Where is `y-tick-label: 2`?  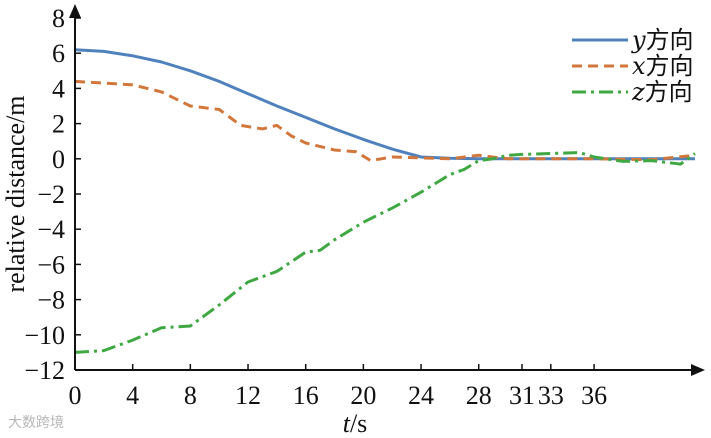 y-tick-label: 2 is located at coordinates (58, 124).